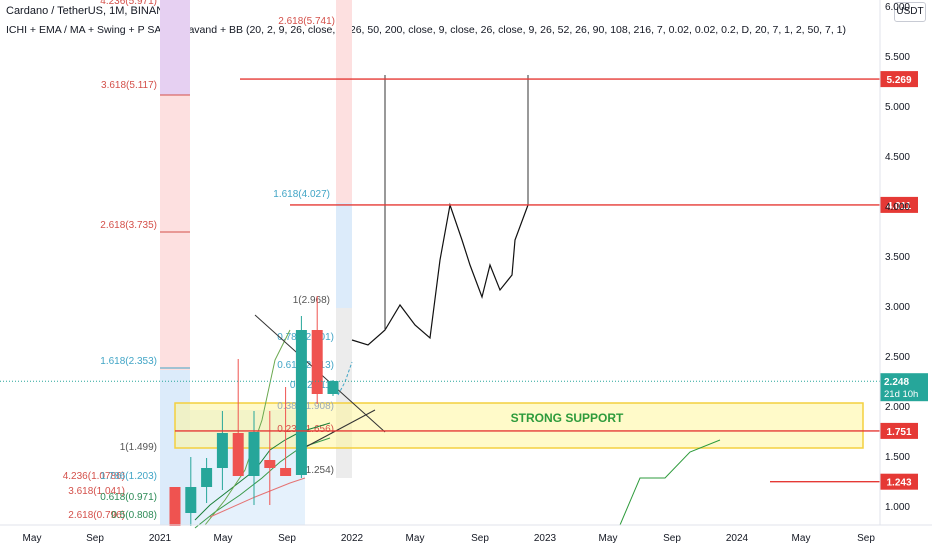  Describe the element at coordinates (128, 476) in the screenshot. I see `fib-label: 1.786(1.203)` at that location.